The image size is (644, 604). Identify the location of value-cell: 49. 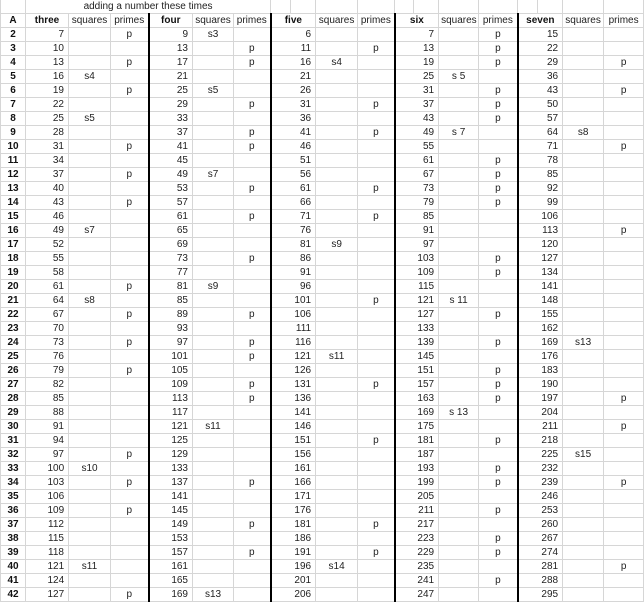
(180, 174).